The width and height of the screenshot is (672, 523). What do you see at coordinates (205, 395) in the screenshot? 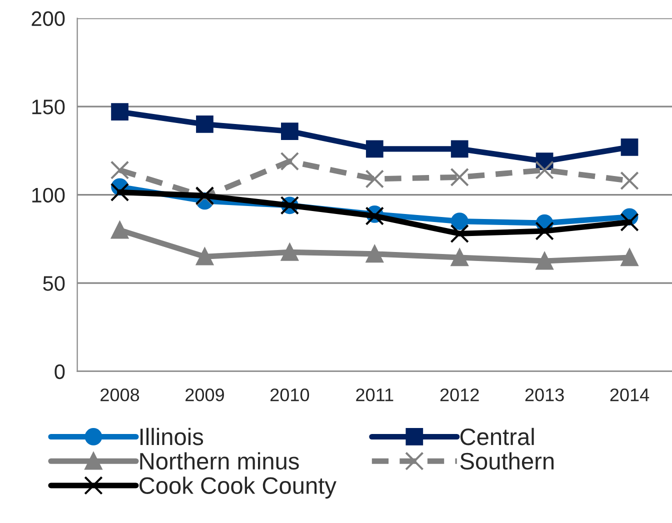
I see `x-tick-label: 2009` at bounding box center [205, 395].